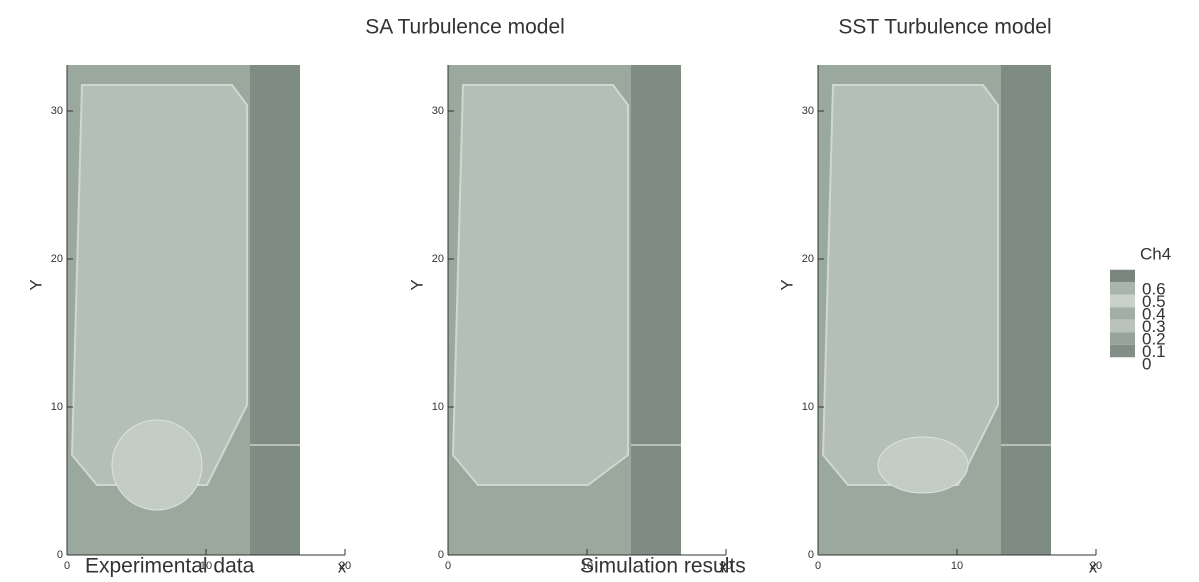  What do you see at coordinates (1154, 313) in the screenshot?
I see `colorbar-label: 0.4` at bounding box center [1154, 313].